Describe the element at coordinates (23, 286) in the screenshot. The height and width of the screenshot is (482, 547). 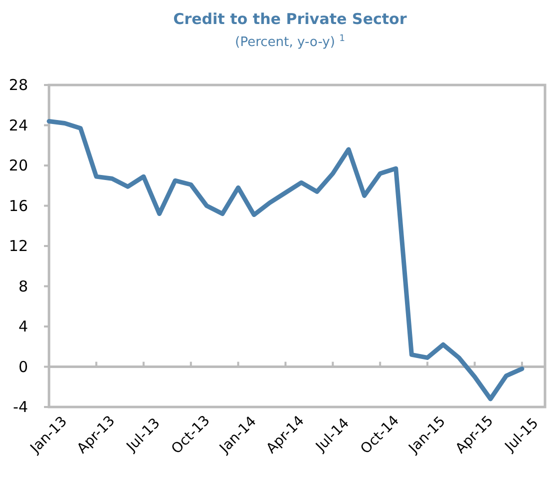
I see `y-tick-label: 8` at that location.